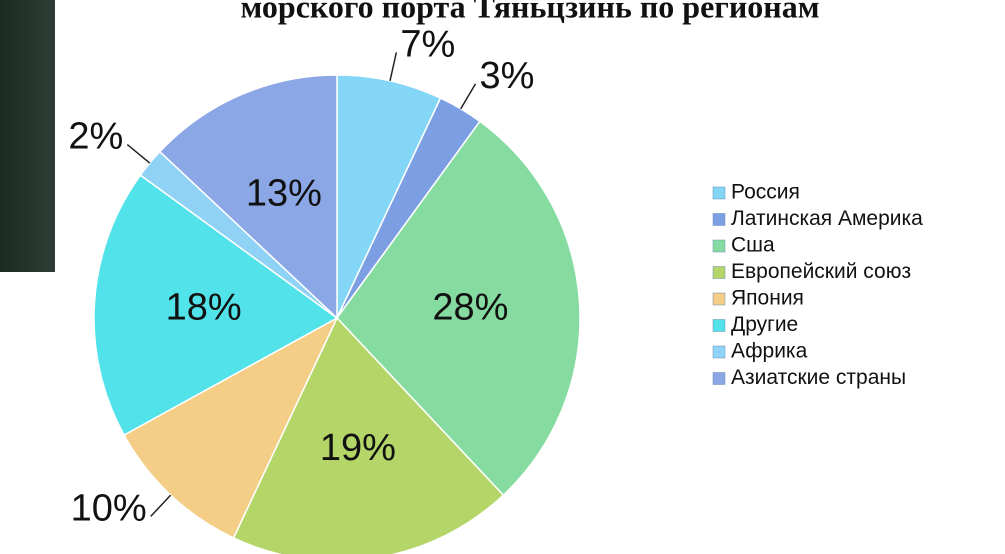 This screenshot has width=1005, height=554. I want to click on data-label: 7%, so click(427, 44).